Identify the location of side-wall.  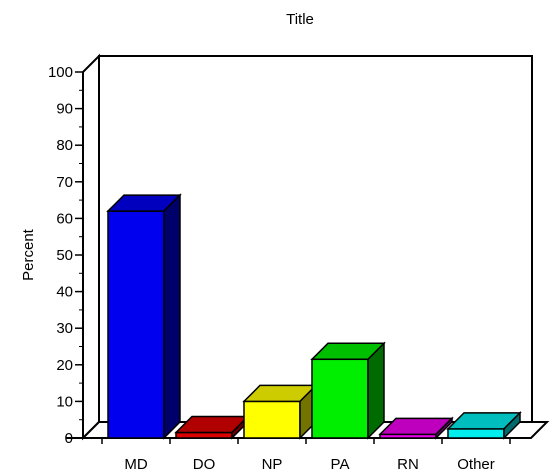
(91, 247).